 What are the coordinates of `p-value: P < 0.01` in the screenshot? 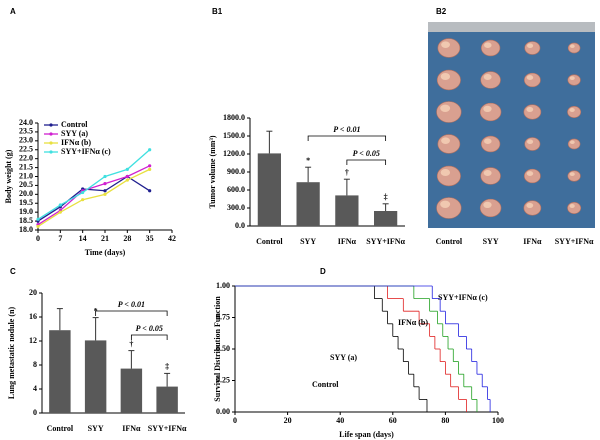 It's located at (346, 129).